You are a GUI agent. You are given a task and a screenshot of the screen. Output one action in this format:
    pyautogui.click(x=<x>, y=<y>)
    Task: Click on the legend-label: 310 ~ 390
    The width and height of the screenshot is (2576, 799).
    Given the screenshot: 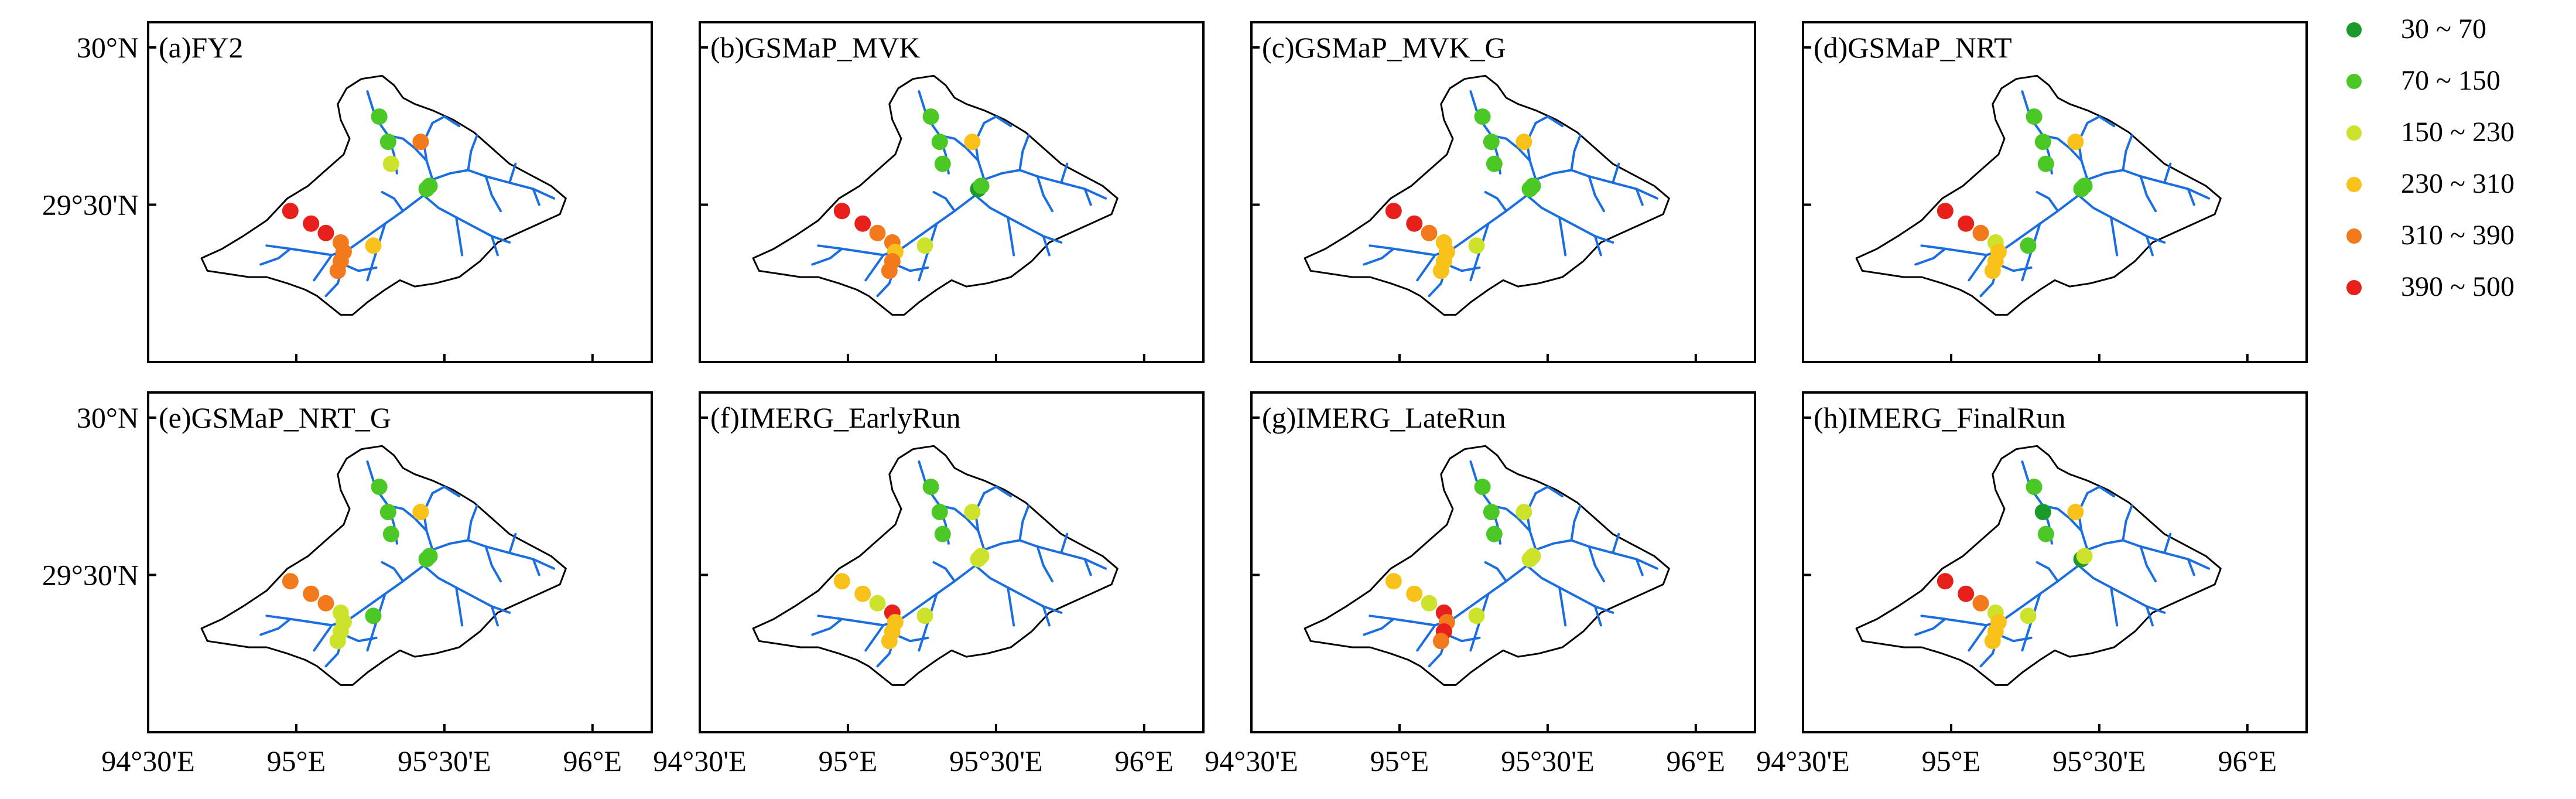 What is the action you would take?
    pyautogui.click(x=2458, y=236)
    